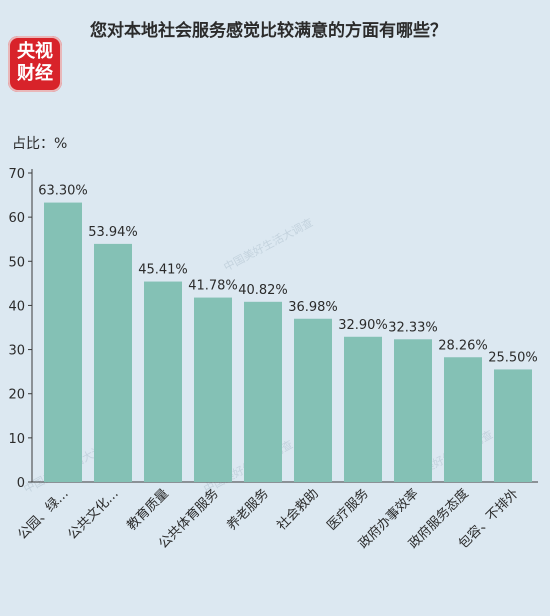  Describe the element at coordinates (35, 51) in the screenshot. I see `logo-text-top: 央视` at that location.